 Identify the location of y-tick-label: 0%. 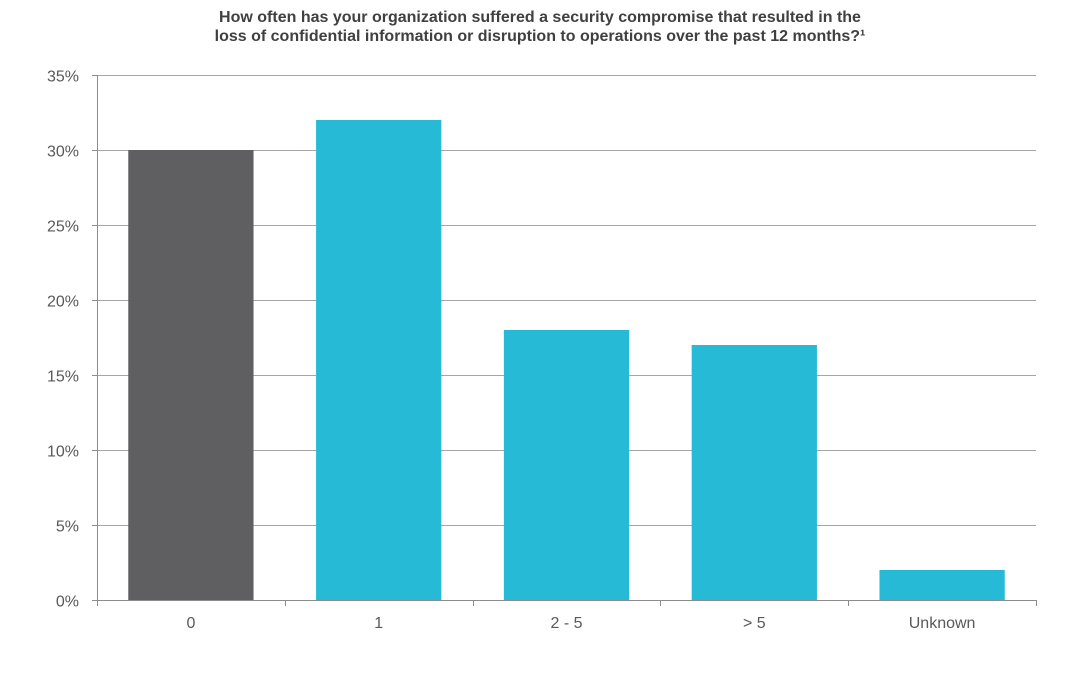
(67, 602).